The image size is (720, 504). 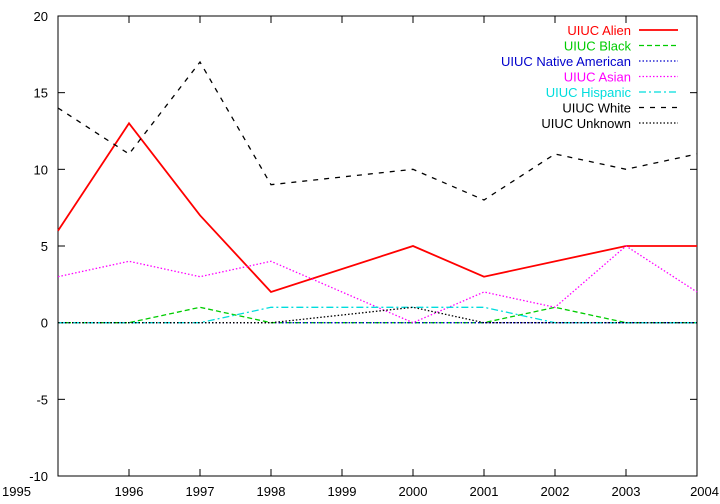 I want to click on series-line-uiuc-unknown, so click(x=377, y=315).